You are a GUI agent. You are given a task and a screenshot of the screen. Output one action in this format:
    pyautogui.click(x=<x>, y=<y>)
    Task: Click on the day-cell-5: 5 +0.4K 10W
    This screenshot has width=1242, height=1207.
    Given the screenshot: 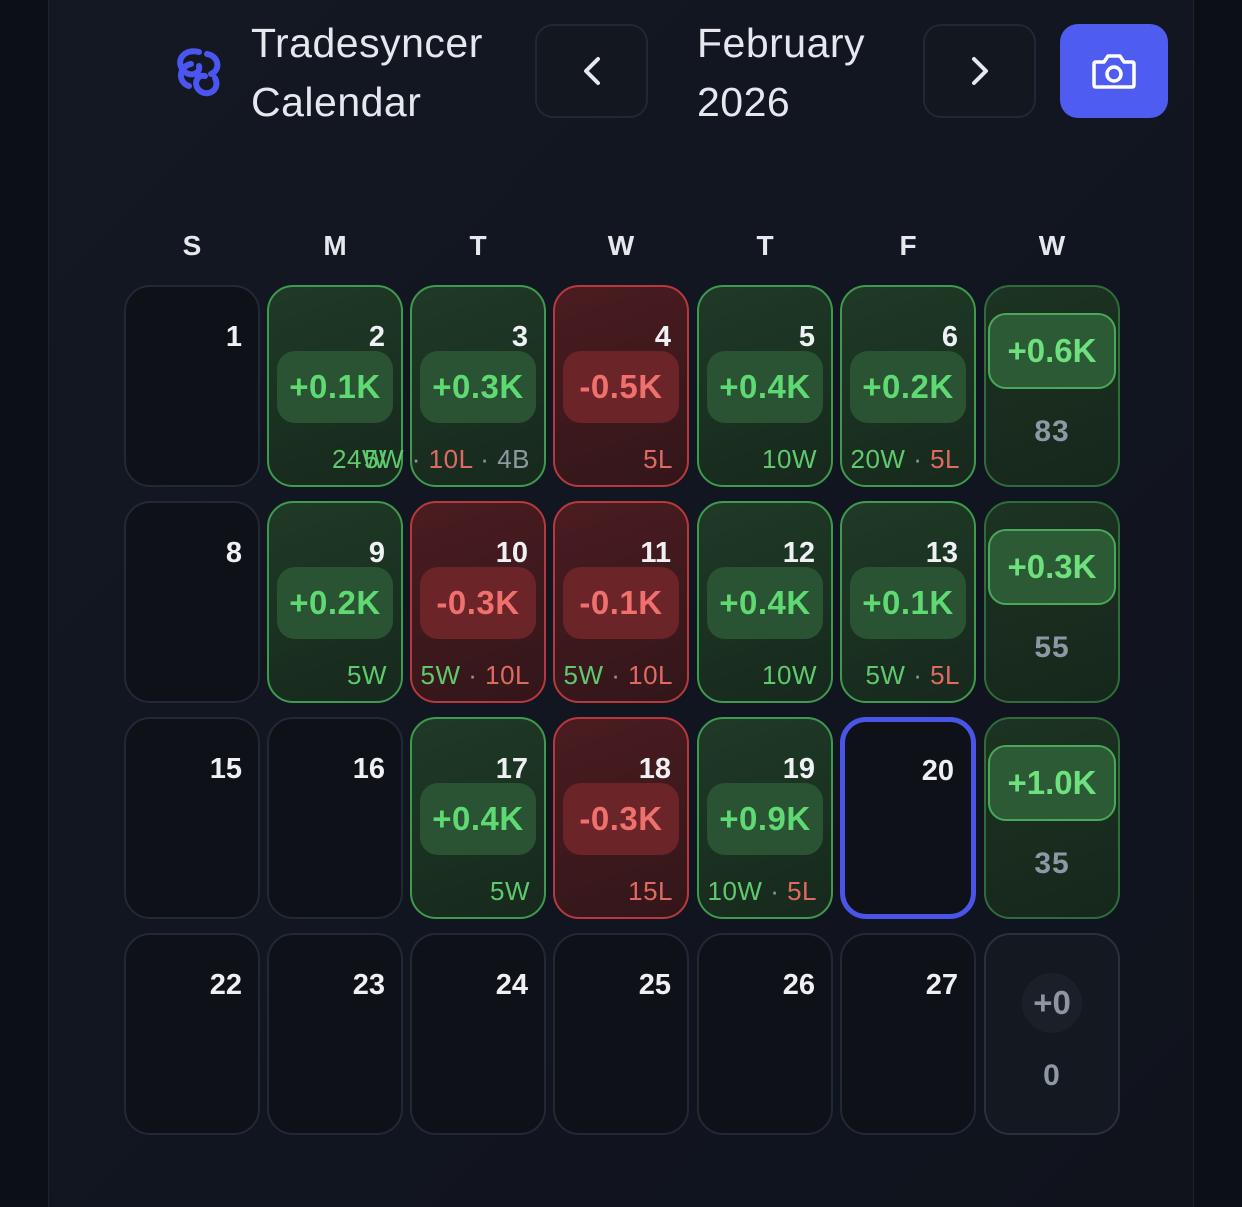 What is the action you would take?
    pyautogui.click(x=765, y=386)
    